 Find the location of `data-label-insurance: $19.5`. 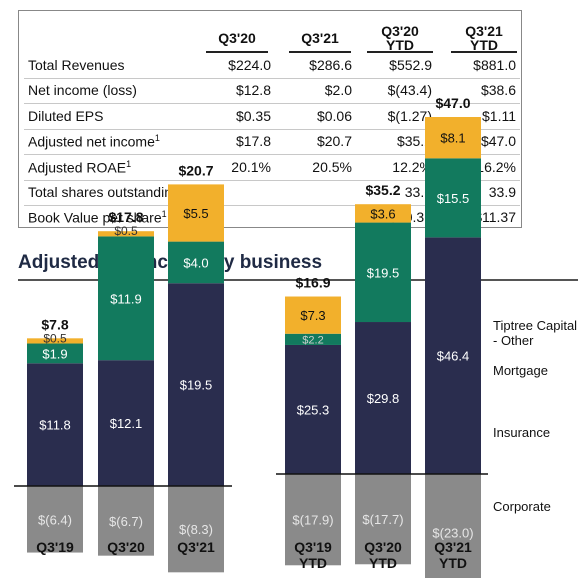

data-label-insurance: $19.5 is located at coordinates (196, 385).